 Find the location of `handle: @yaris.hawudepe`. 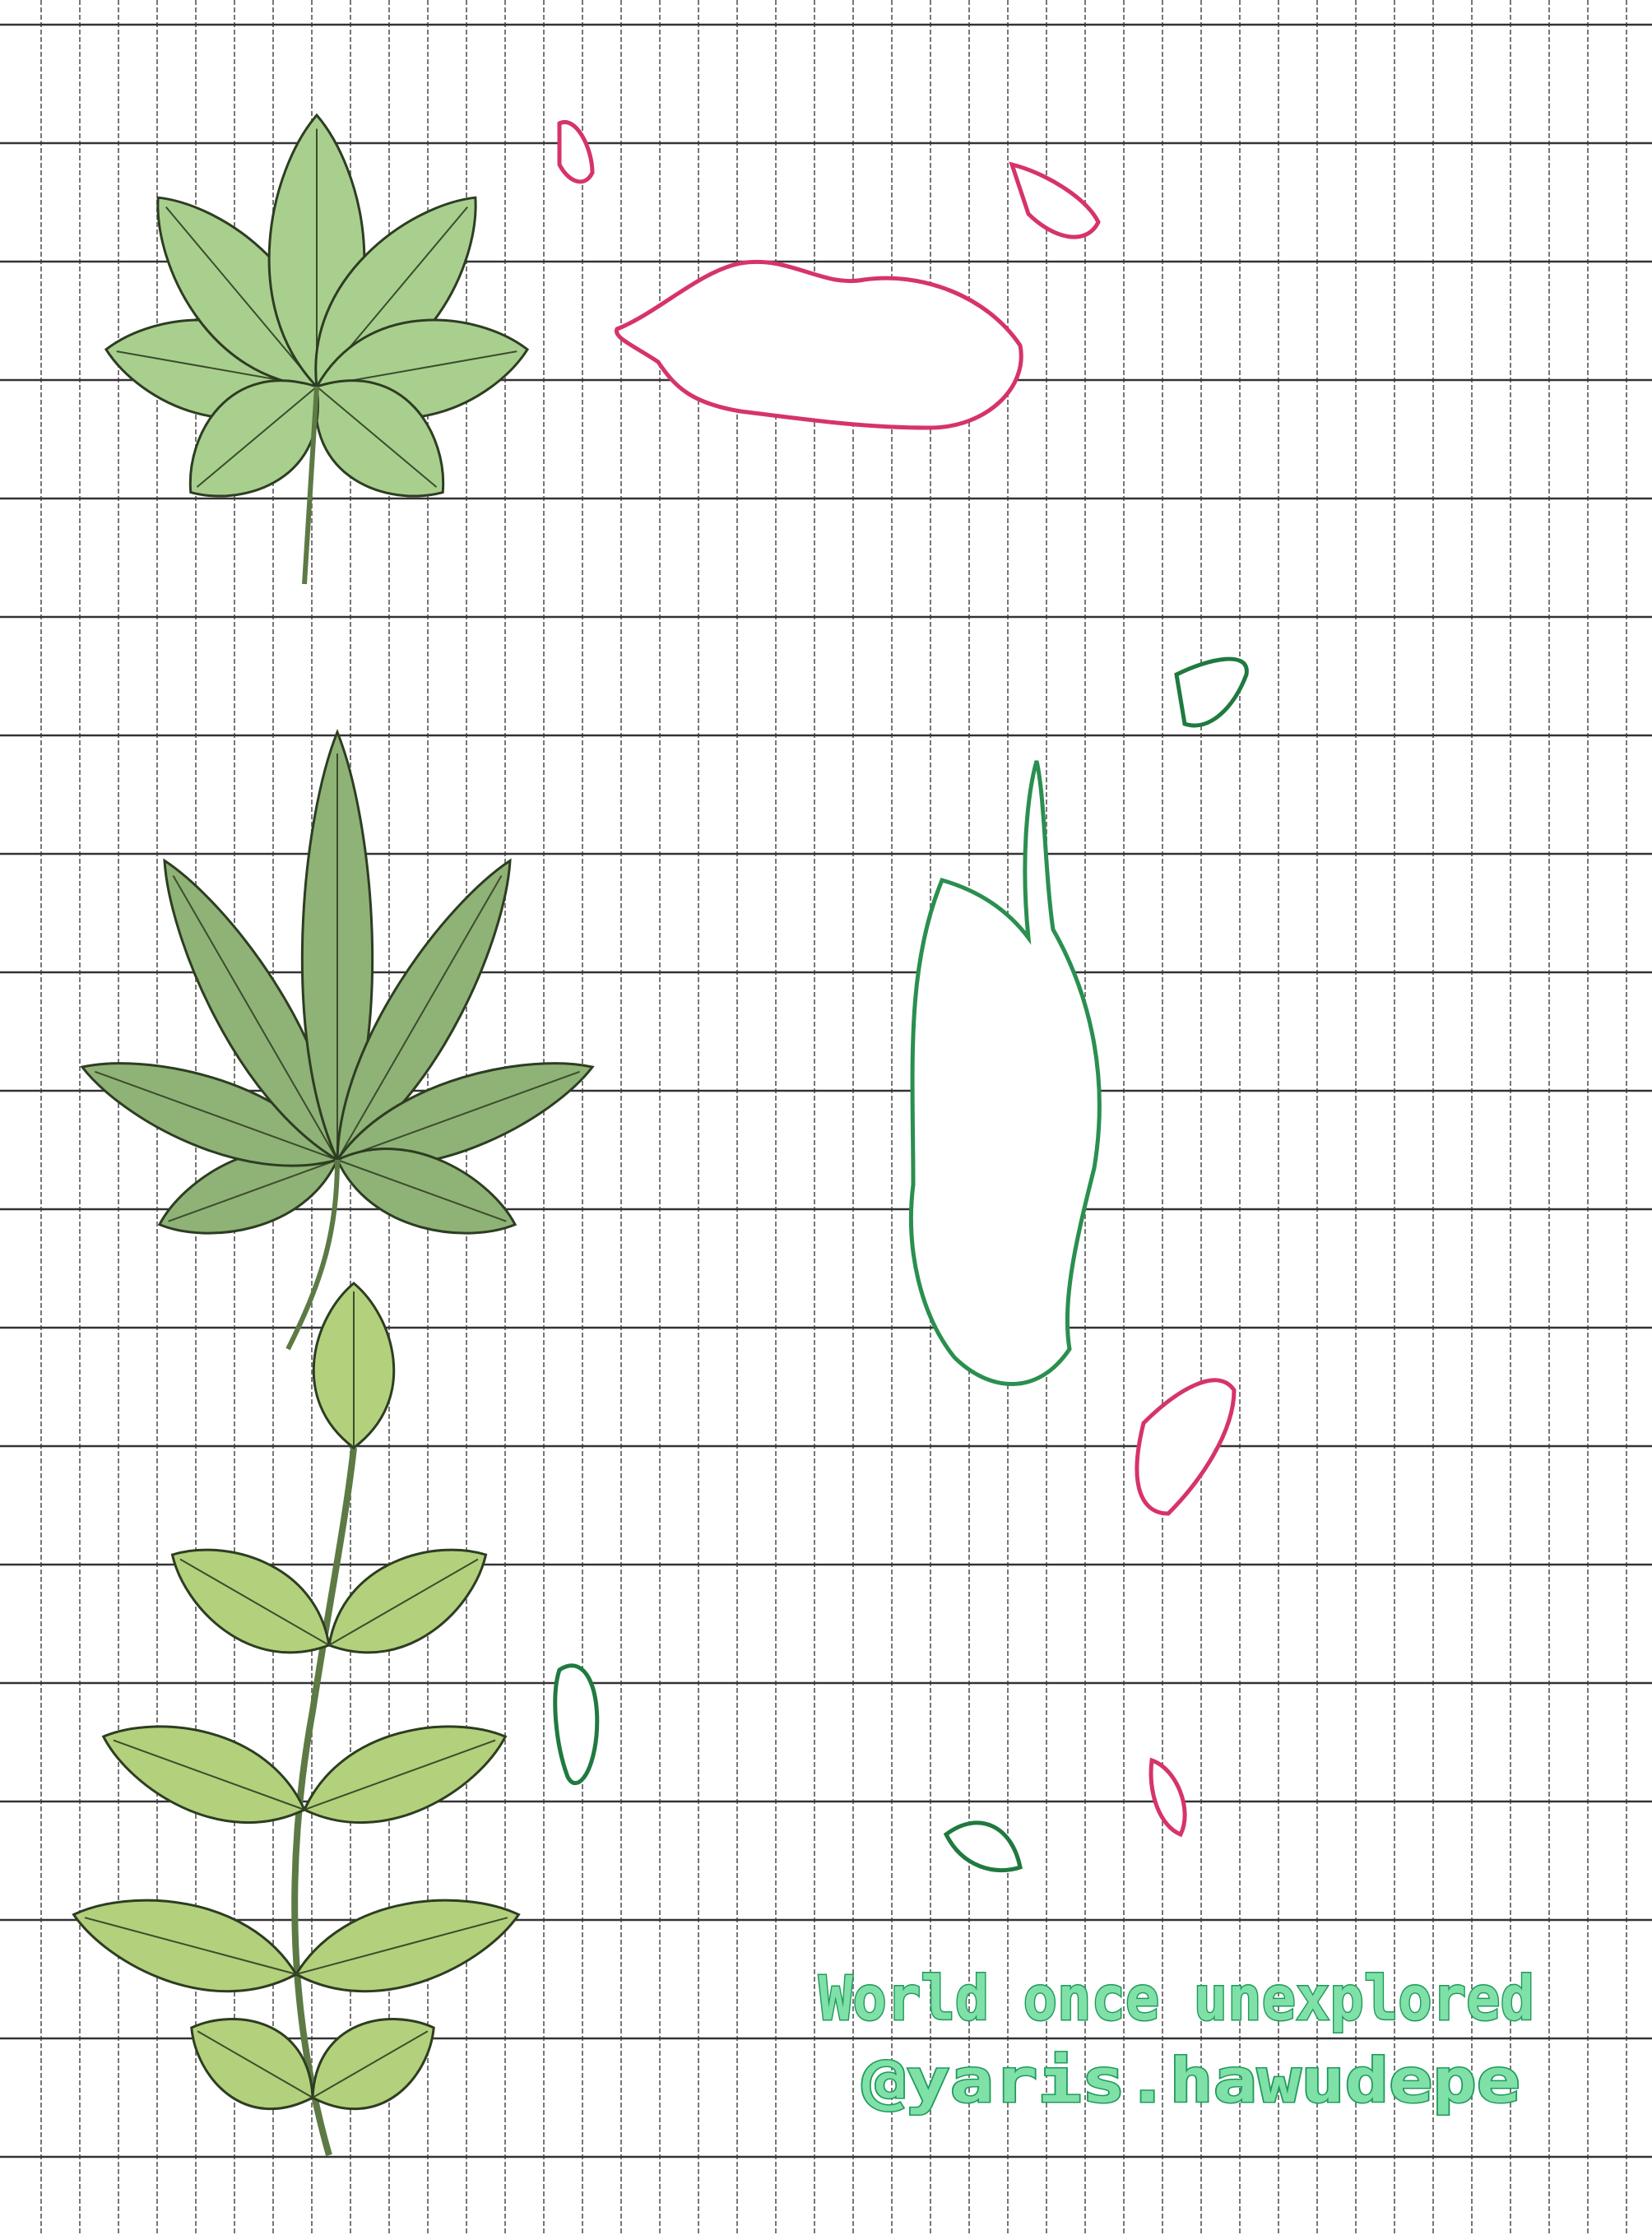

handle: @yaris.hawudepe is located at coordinates (1191, 2081).